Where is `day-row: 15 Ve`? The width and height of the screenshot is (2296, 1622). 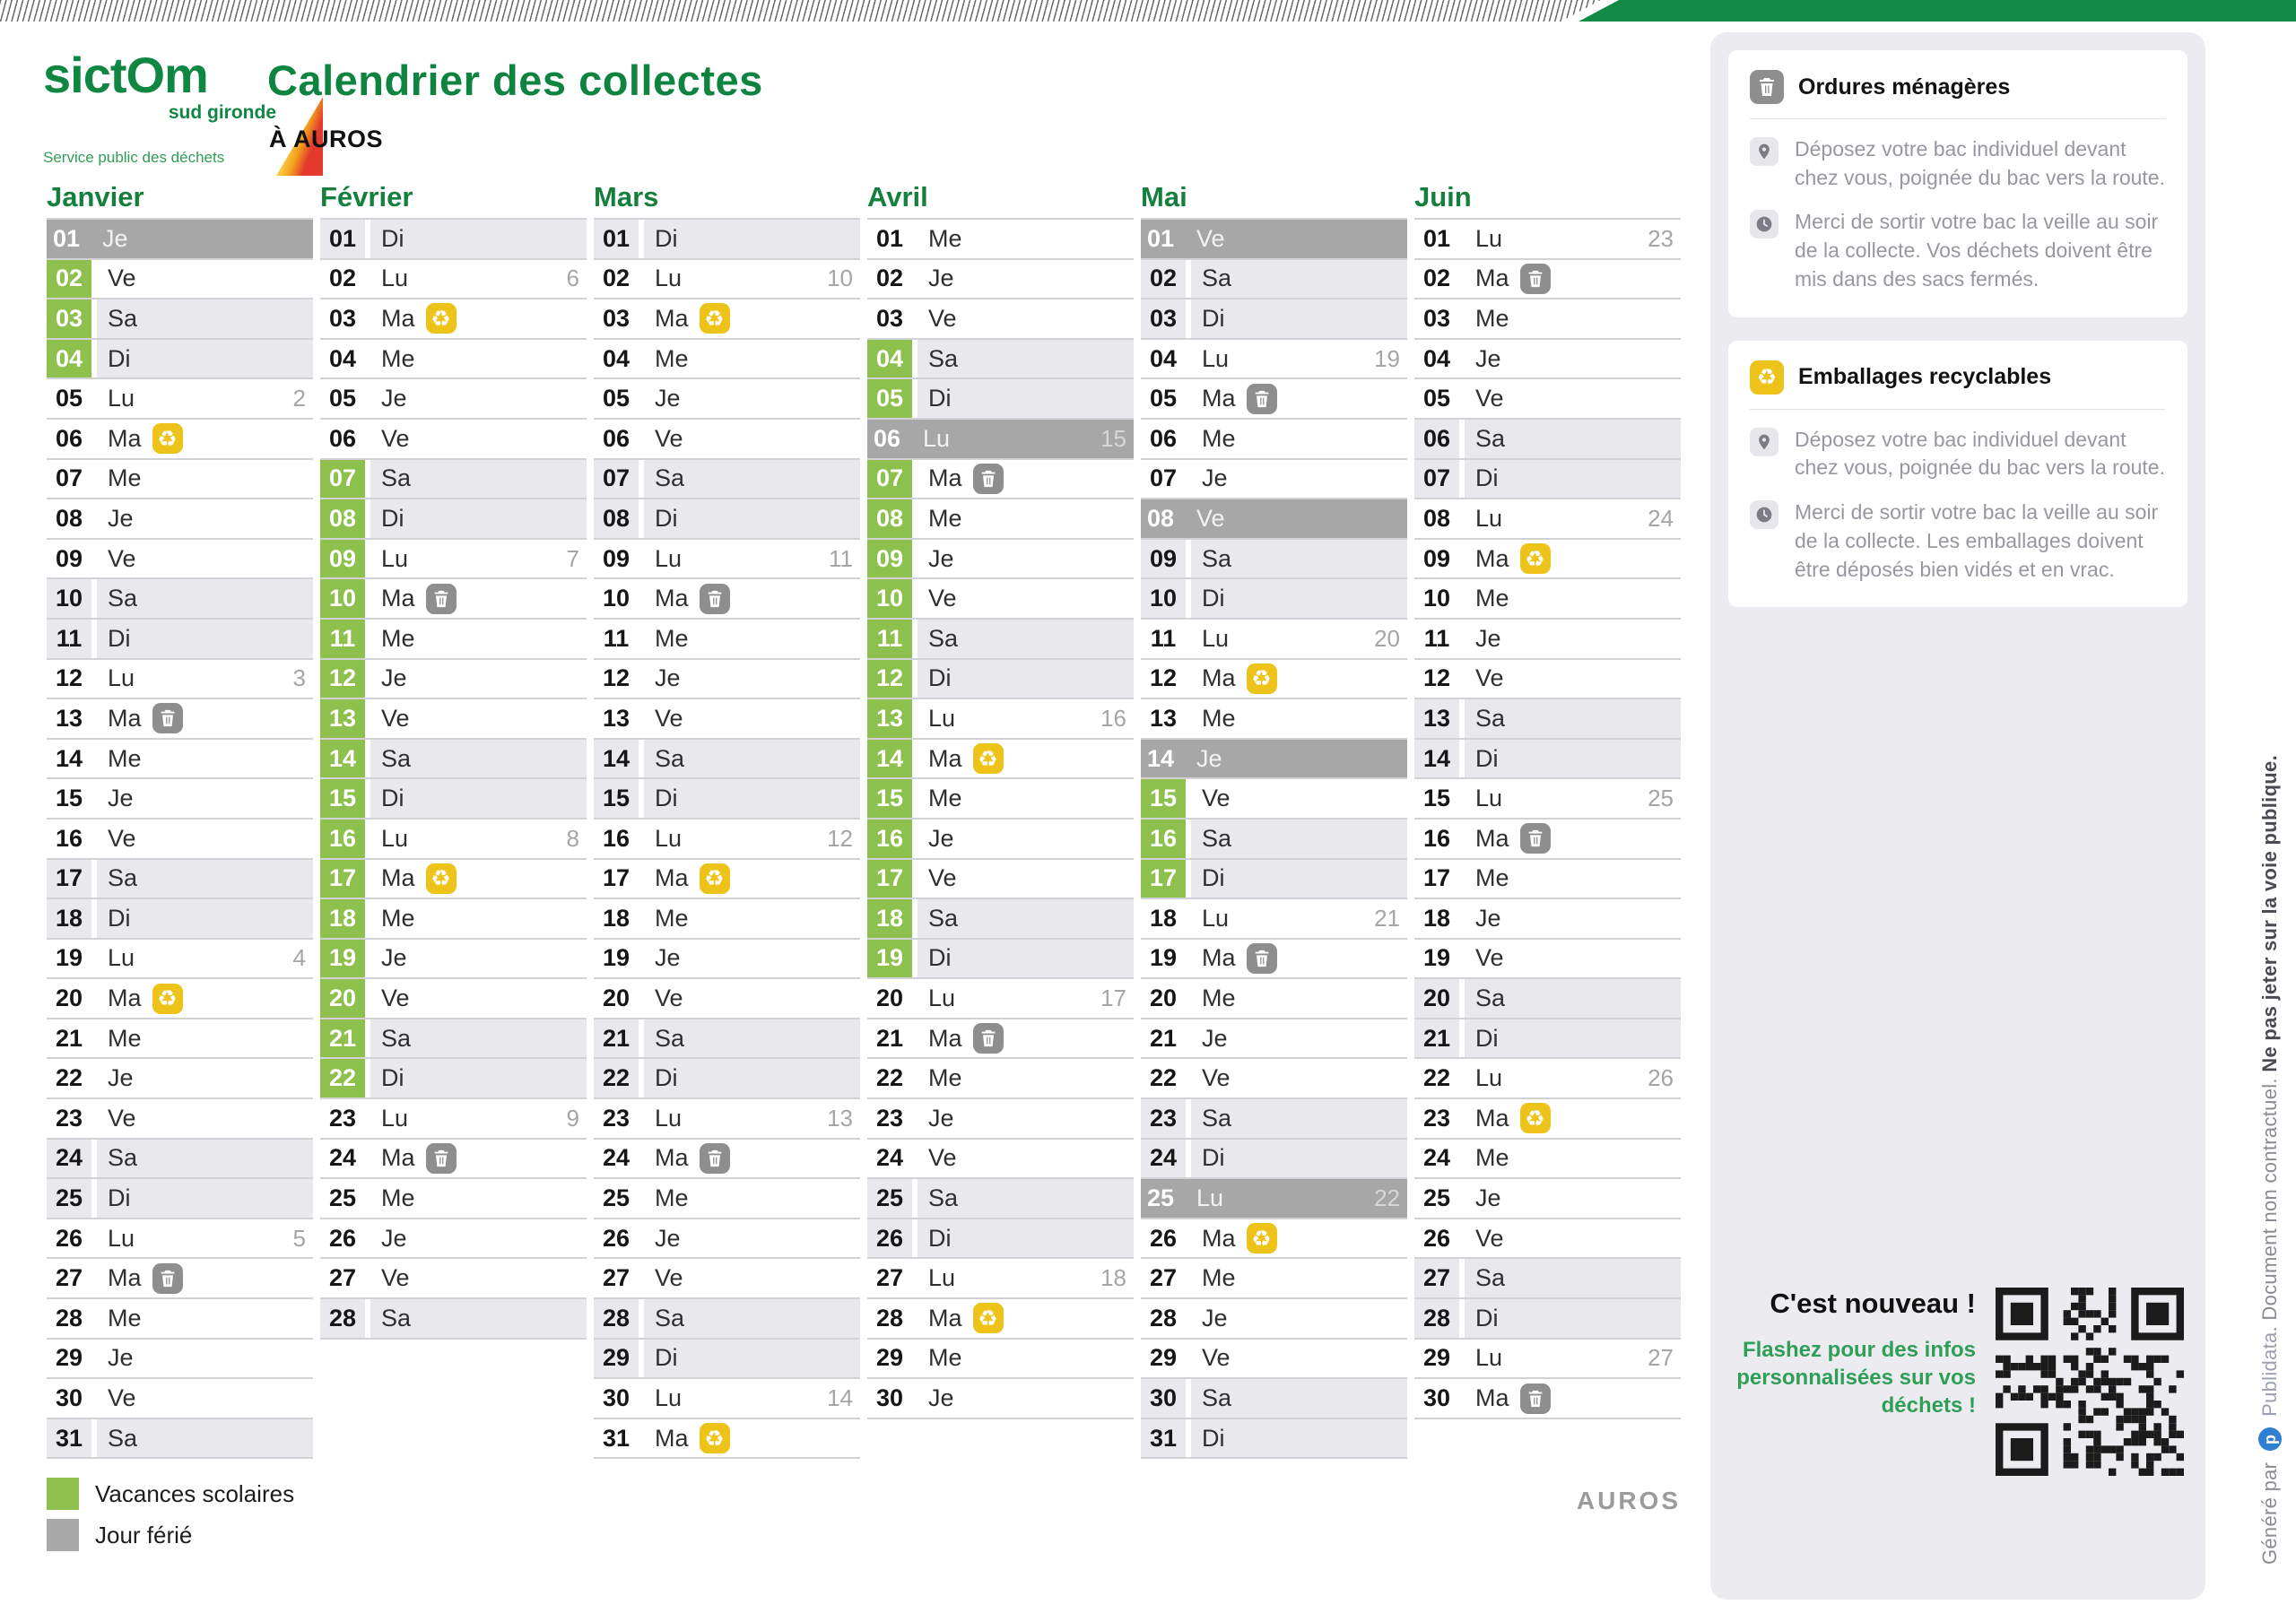 day-row: 15 Ve is located at coordinates (1274, 799).